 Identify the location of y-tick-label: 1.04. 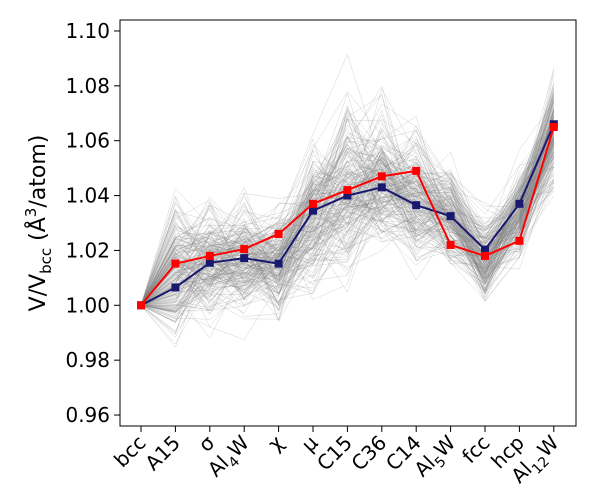
(87, 196).